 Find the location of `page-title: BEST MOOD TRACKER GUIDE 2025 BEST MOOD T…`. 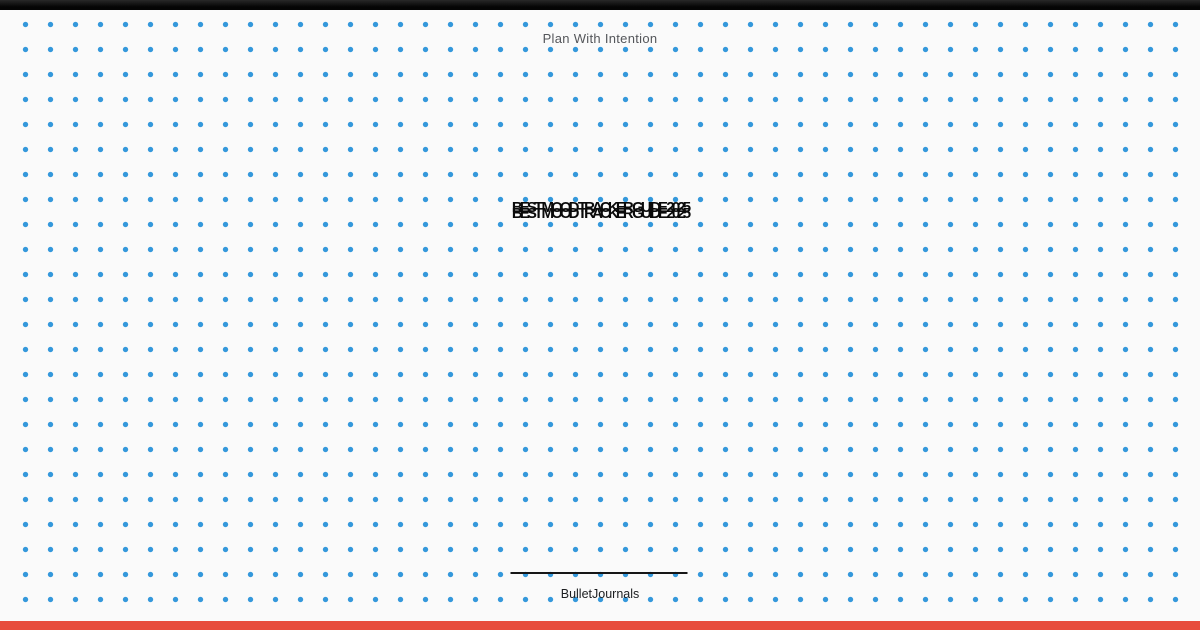

page-title: BEST MOOD TRACKER GUIDE 2025 BEST MOOD T… is located at coordinates (600, 213).